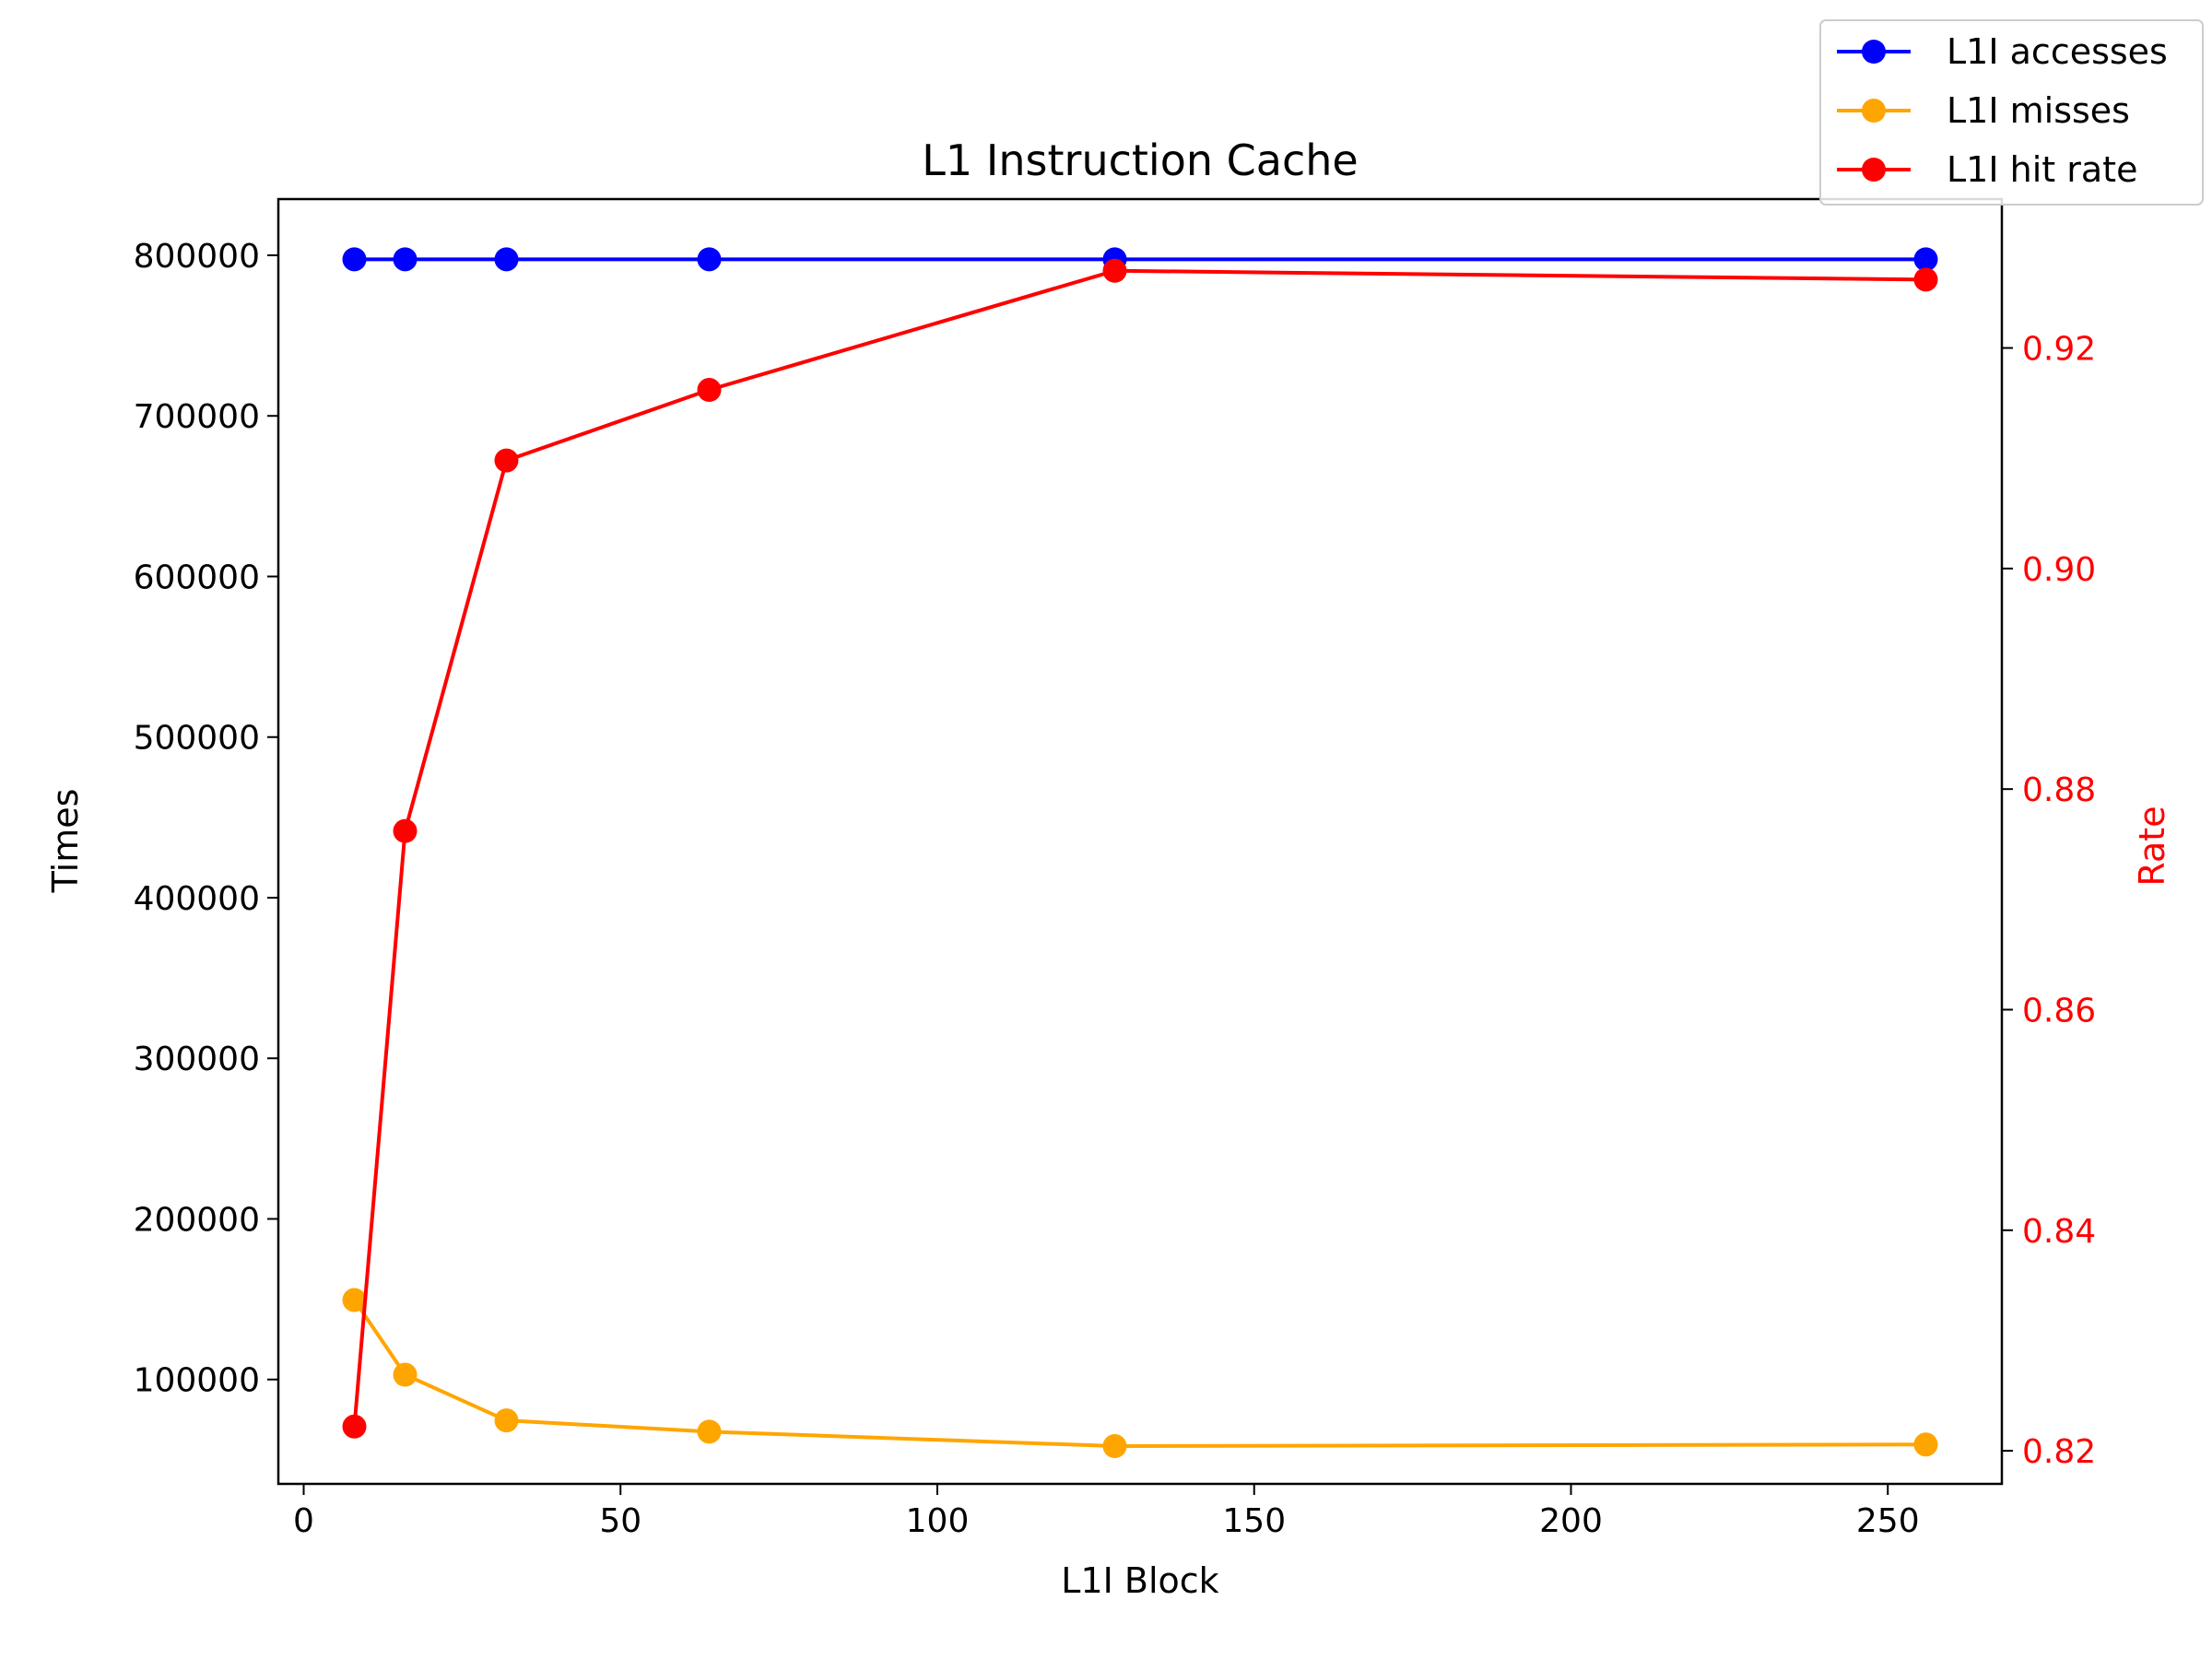  What do you see at coordinates (1571, 1521) in the screenshot?
I see `x-tick-label: 200` at bounding box center [1571, 1521].